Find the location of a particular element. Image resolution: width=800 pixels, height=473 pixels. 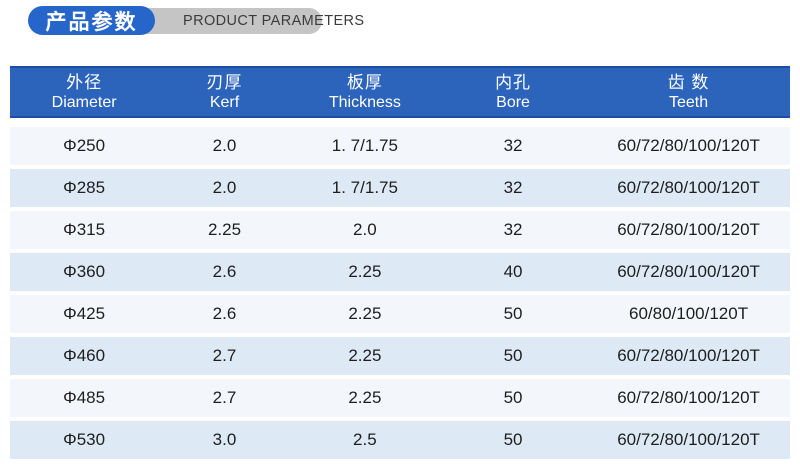

column-header-en: Diameter is located at coordinates (84, 102).